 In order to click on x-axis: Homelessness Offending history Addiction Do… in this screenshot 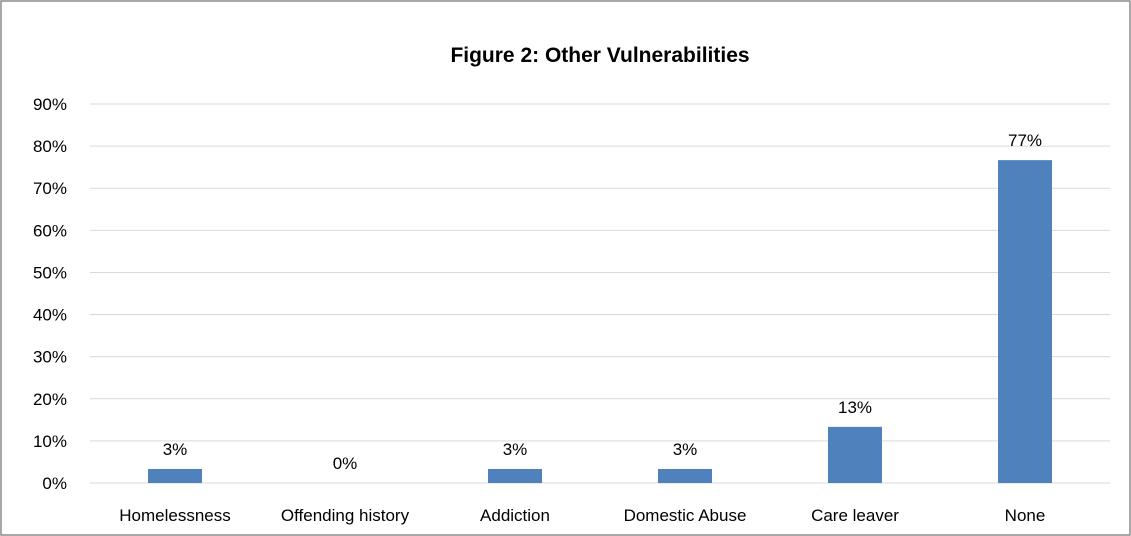, I will do `click(582, 515)`.